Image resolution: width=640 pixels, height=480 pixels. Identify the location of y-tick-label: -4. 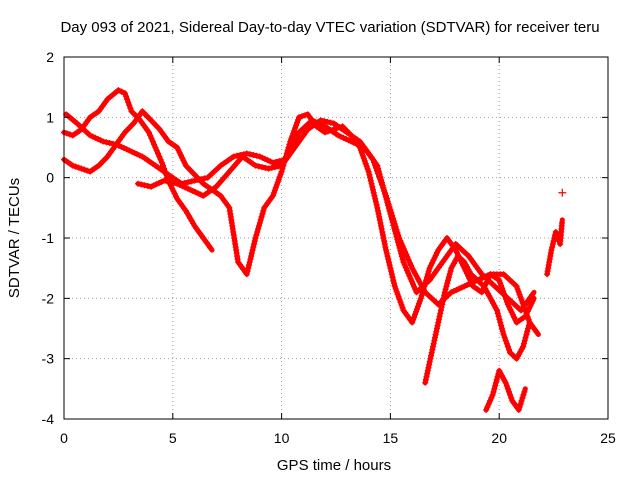
(48, 419).